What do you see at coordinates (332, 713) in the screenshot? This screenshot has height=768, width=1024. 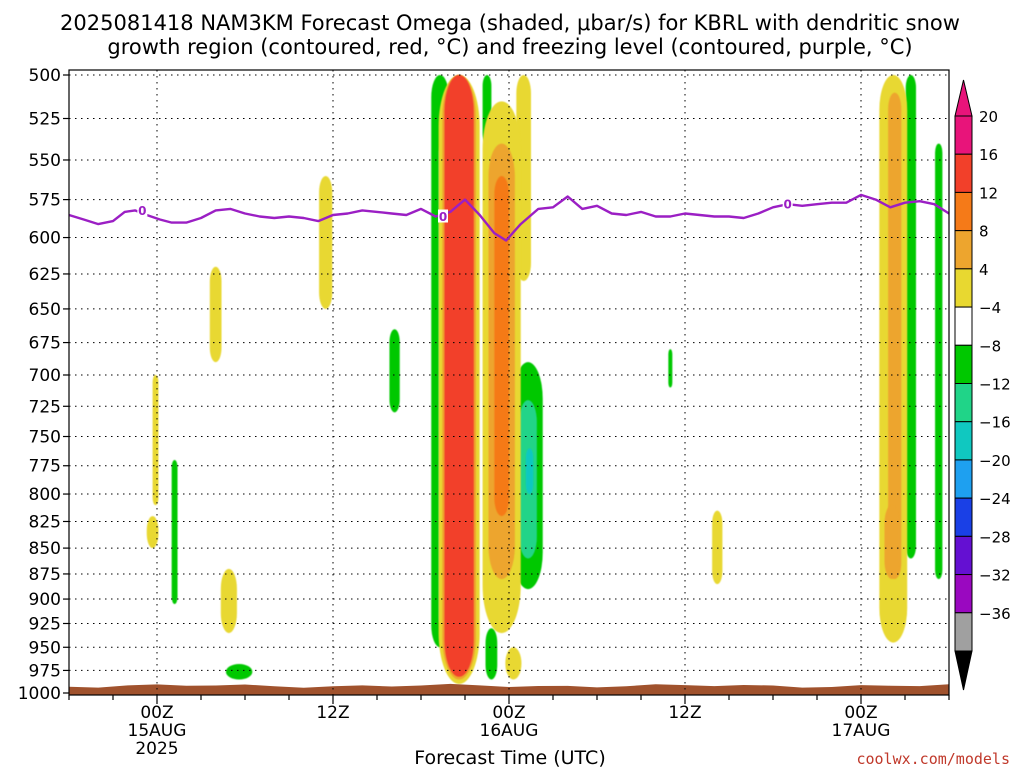 I see `x-tick-label-18-0: 12Z` at bounding box center [332, 713].